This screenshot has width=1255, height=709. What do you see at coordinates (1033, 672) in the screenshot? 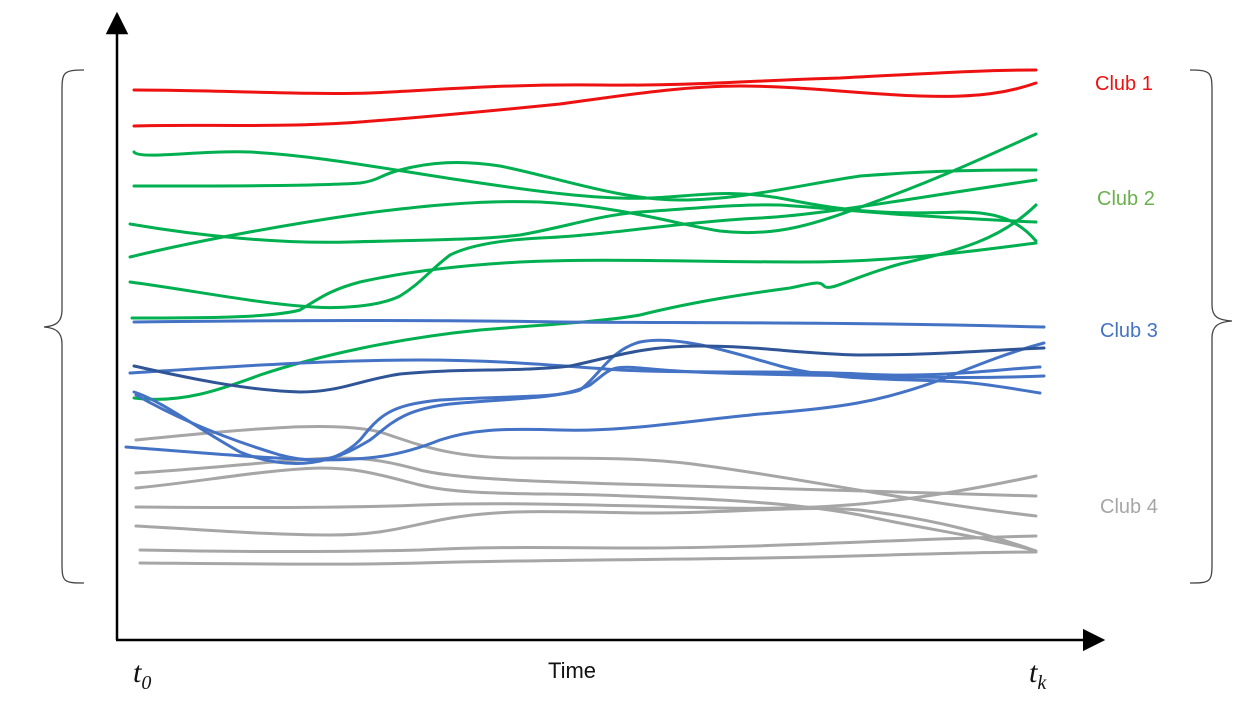
I see `x-end-letter: t` at bounding box center [1033, 672].